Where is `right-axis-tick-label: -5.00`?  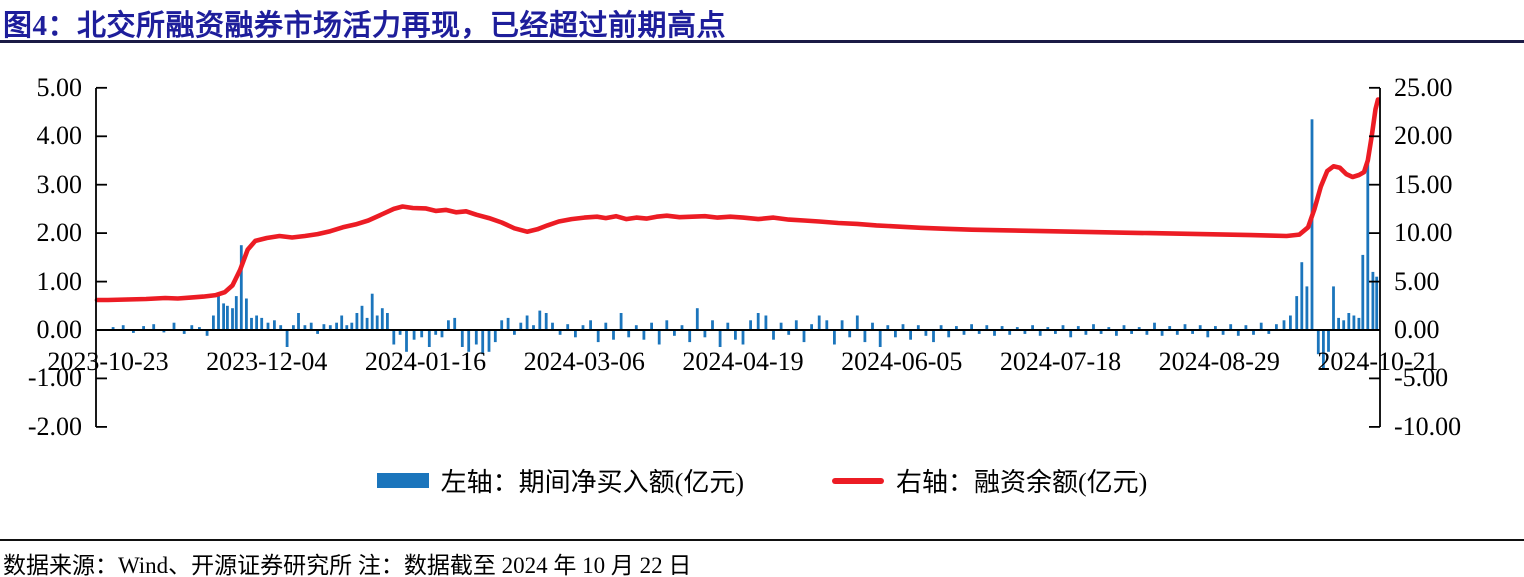
right-axis-tick-label: -5.00 is located at coordinates (1421, 378).